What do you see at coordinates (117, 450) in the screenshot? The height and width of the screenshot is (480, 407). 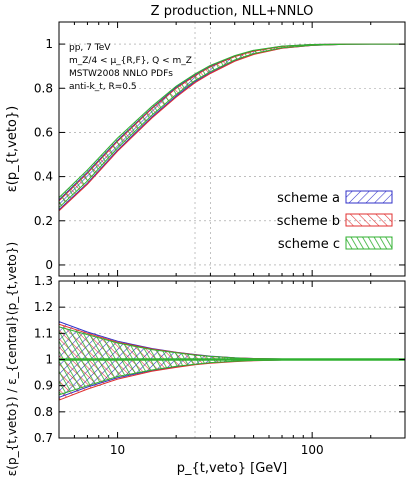 I see `x-tick-label: 10` at bounding box center [117, 450].